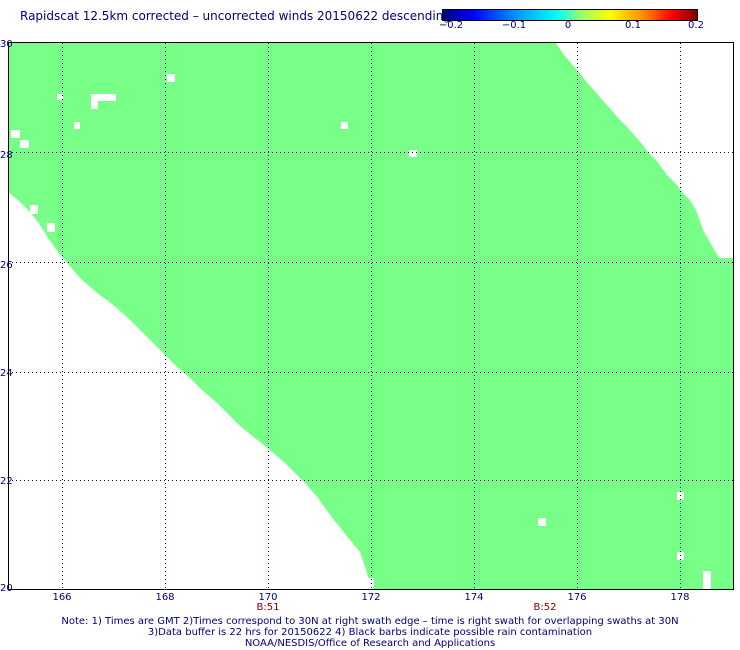 Image resolution: width=740 pixels, height=650 pixels. What do you see at coordinates (371, 597) in the screenshot?
I see `lon-label-172: 172` at bounding box center [371, 597].